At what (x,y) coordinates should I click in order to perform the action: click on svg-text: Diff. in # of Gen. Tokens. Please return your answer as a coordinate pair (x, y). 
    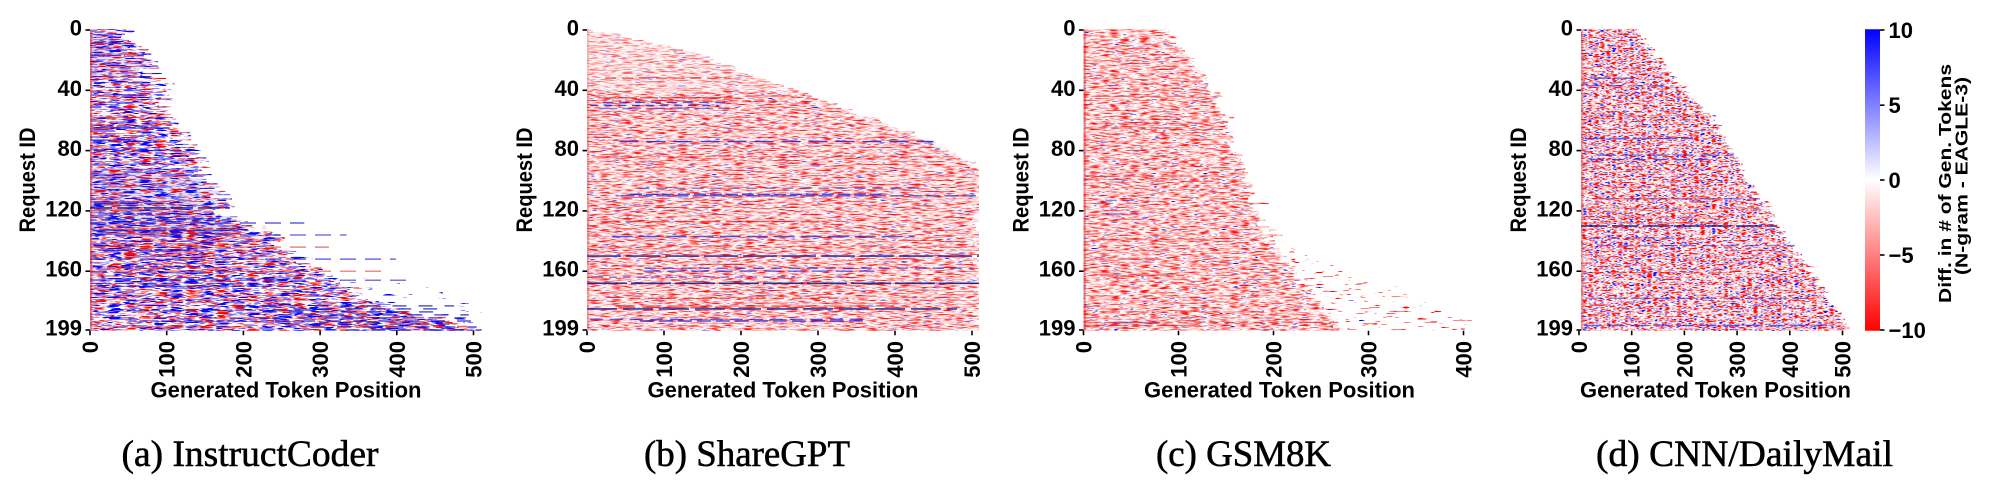
    Looking at the image, I should click on (1945, 183).